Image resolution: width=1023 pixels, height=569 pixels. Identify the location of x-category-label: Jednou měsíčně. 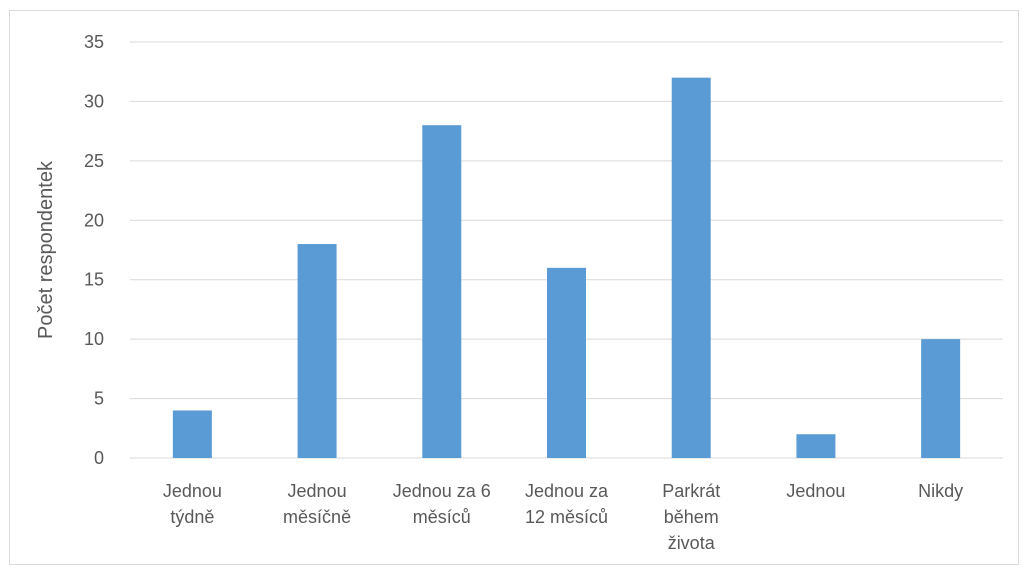
(317, 504).